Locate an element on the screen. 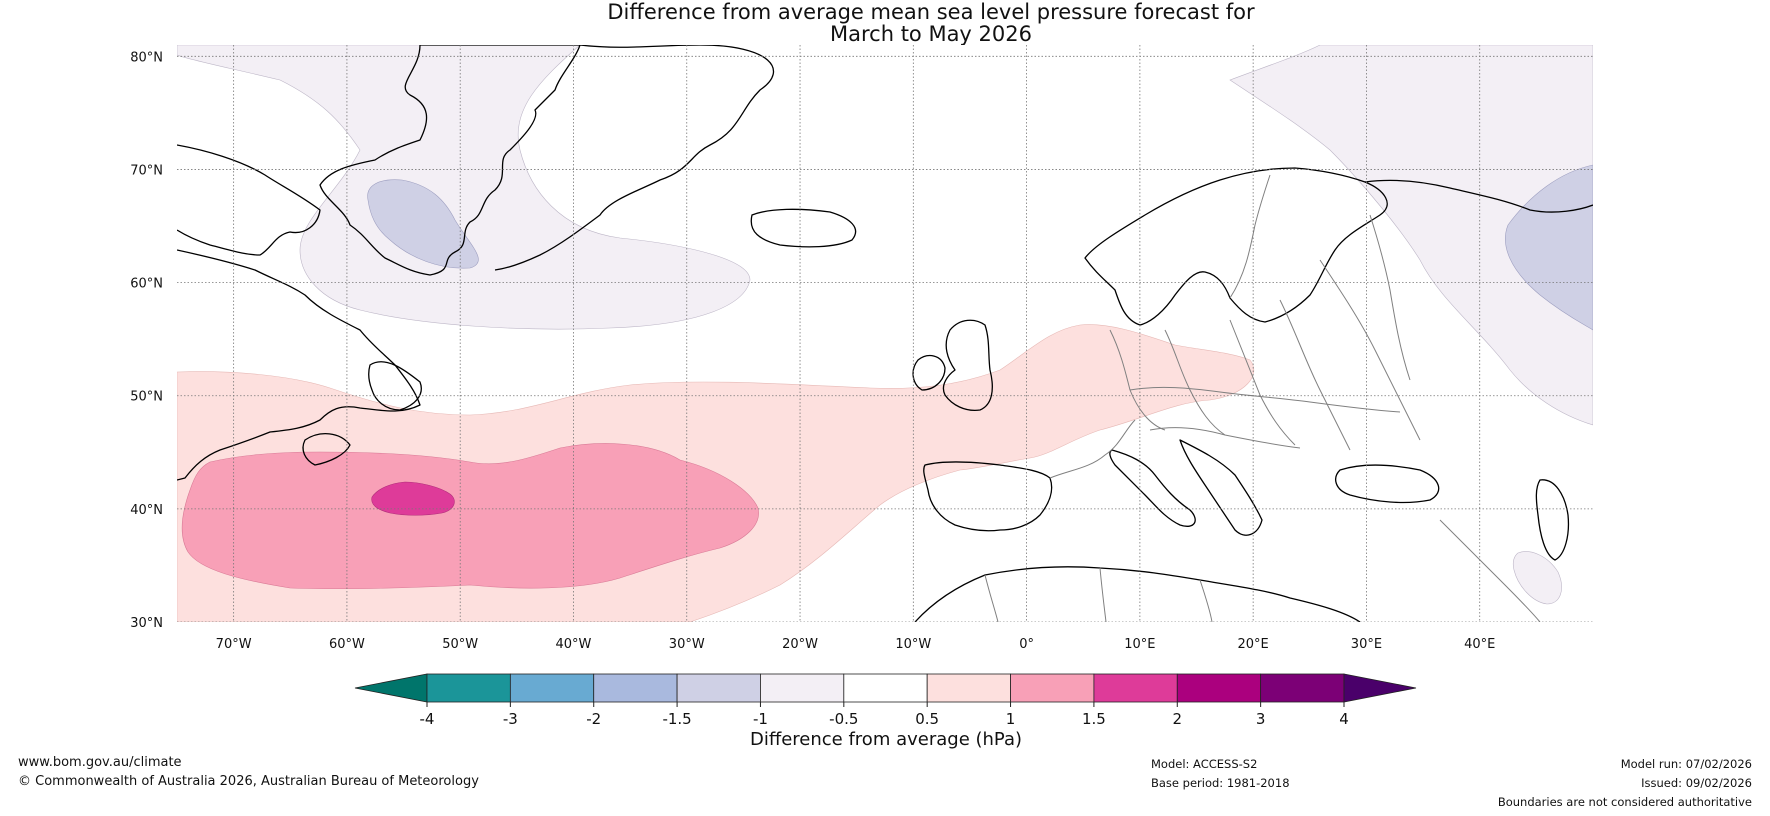  coastline-nova-scotia is located at coordinates (326, 449).